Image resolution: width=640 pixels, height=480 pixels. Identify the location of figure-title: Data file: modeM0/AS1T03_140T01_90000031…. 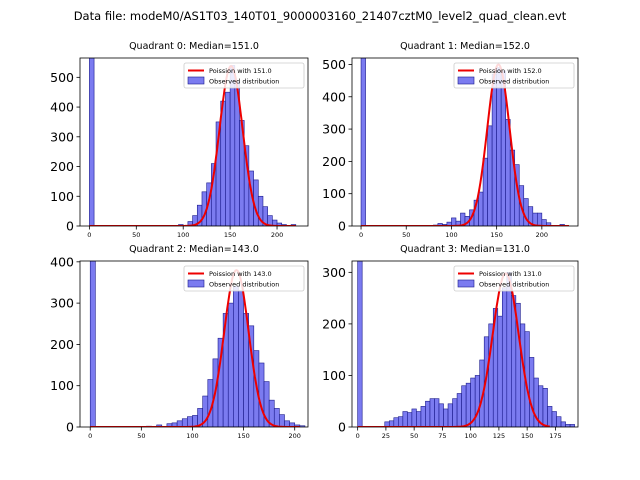
(320, 16).